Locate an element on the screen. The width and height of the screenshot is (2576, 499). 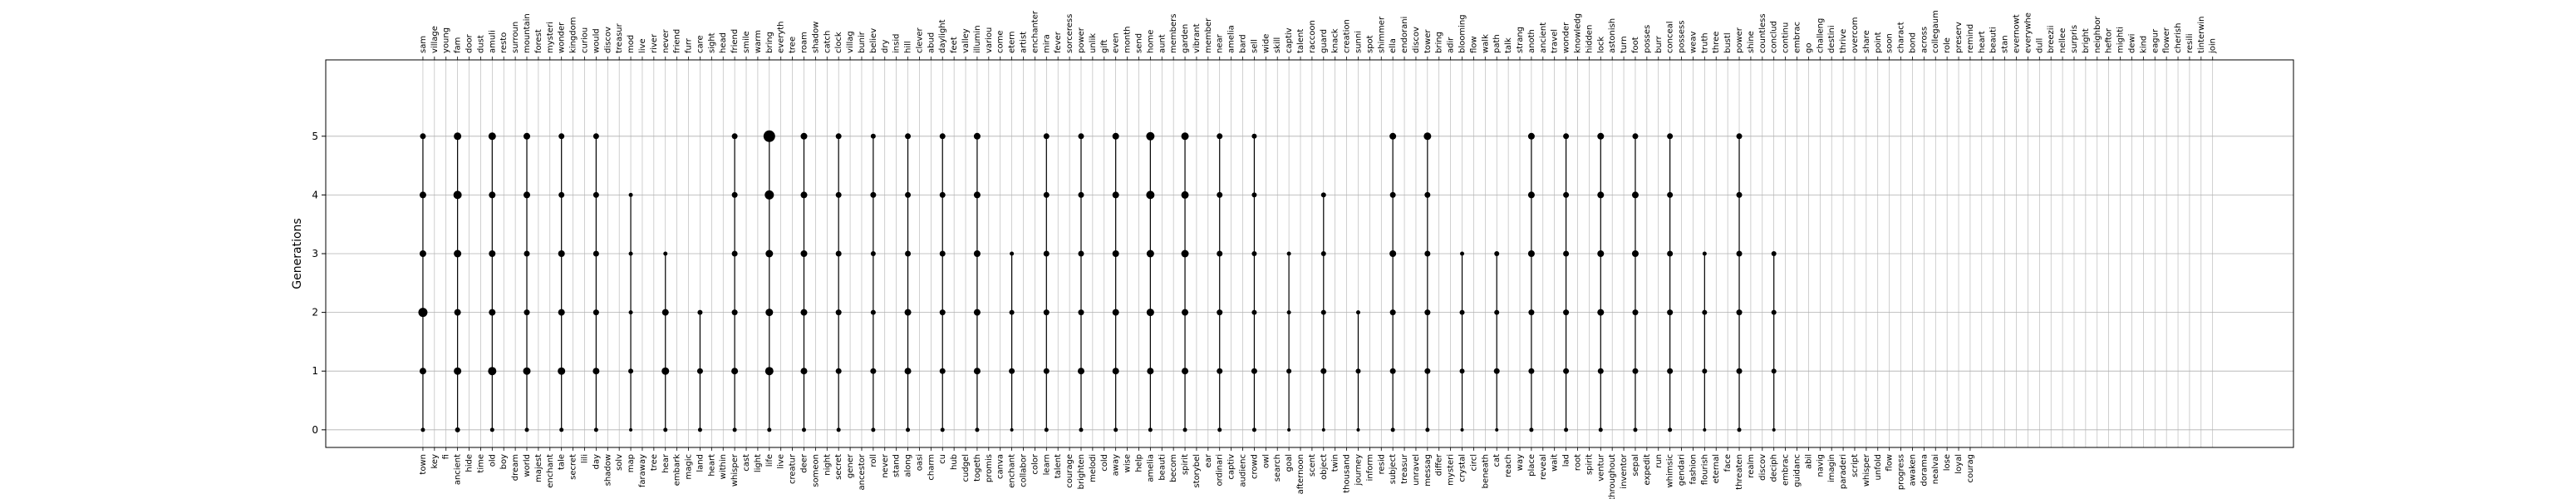
x-tick-label-top: go is located at coordinates (1808, 48).